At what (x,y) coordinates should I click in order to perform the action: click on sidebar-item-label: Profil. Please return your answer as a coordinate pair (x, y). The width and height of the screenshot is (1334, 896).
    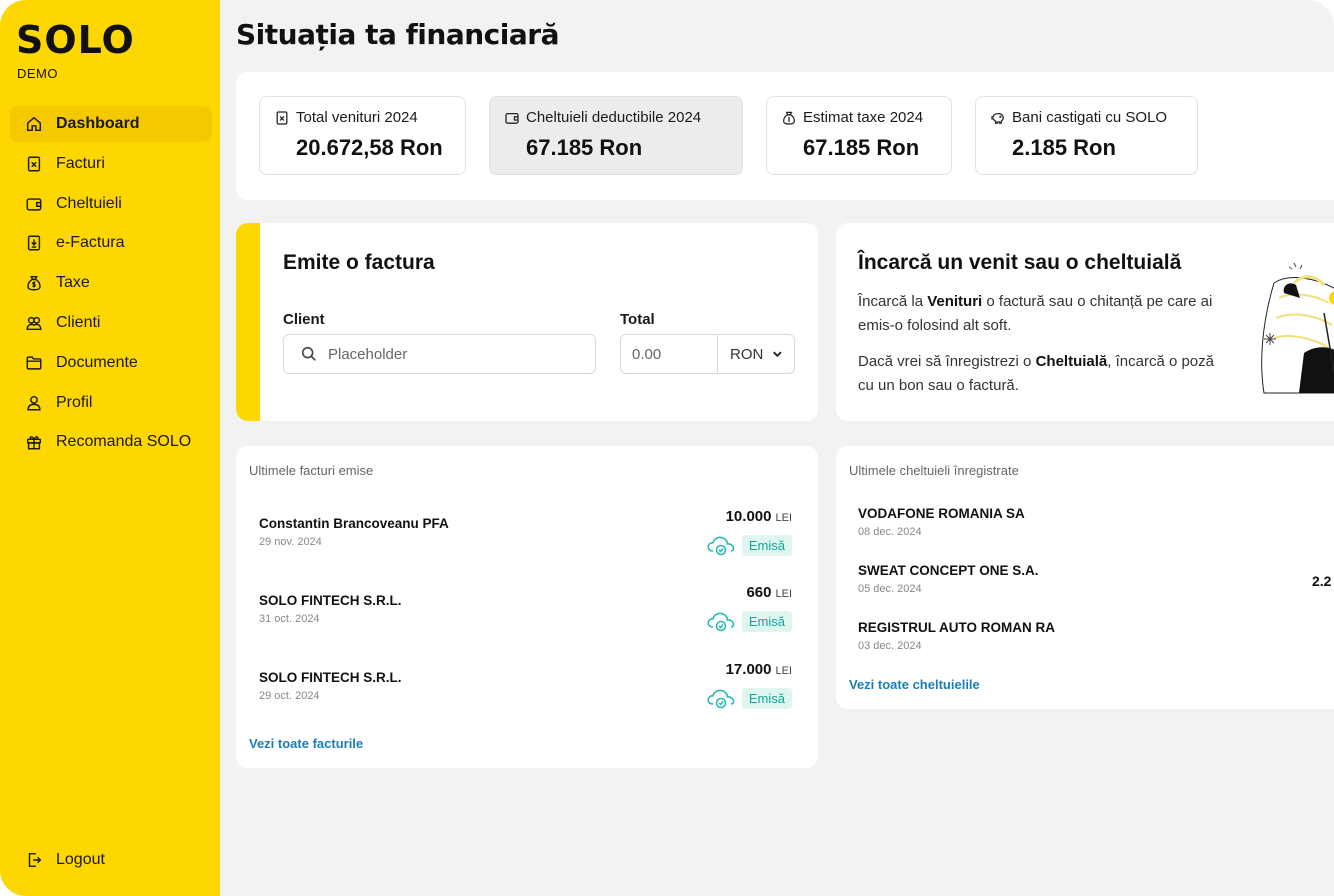
    Looking at the image, I should click on (74, 402).